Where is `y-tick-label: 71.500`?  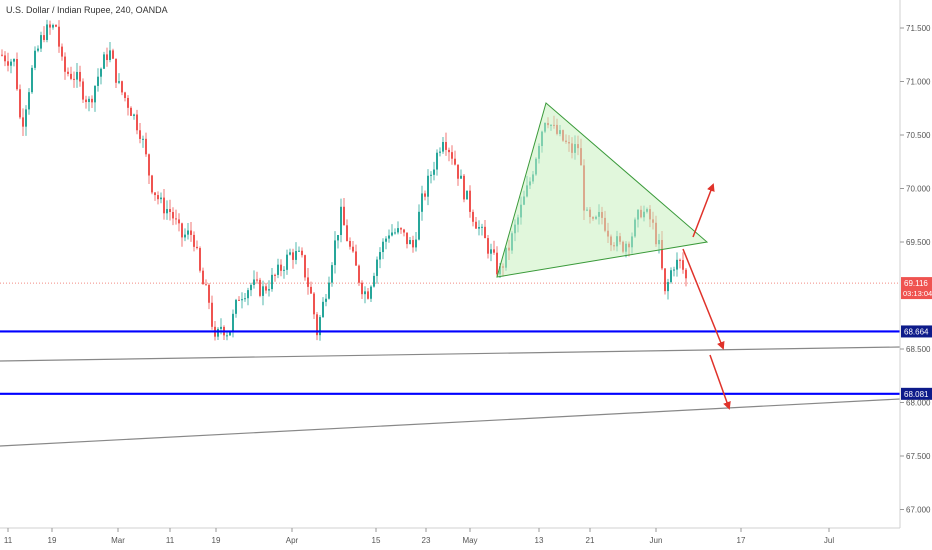
y-tick-label: 71.500 is located at coordinates (918, 28).